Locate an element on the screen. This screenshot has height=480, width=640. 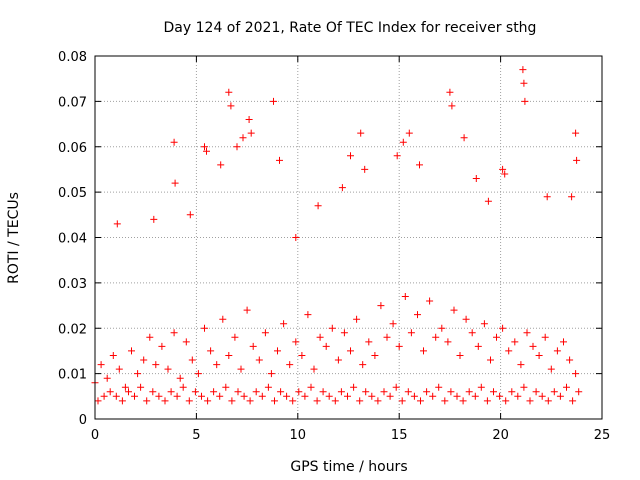
y-tick-label: 0.08 is located at coordinates (72, 57).